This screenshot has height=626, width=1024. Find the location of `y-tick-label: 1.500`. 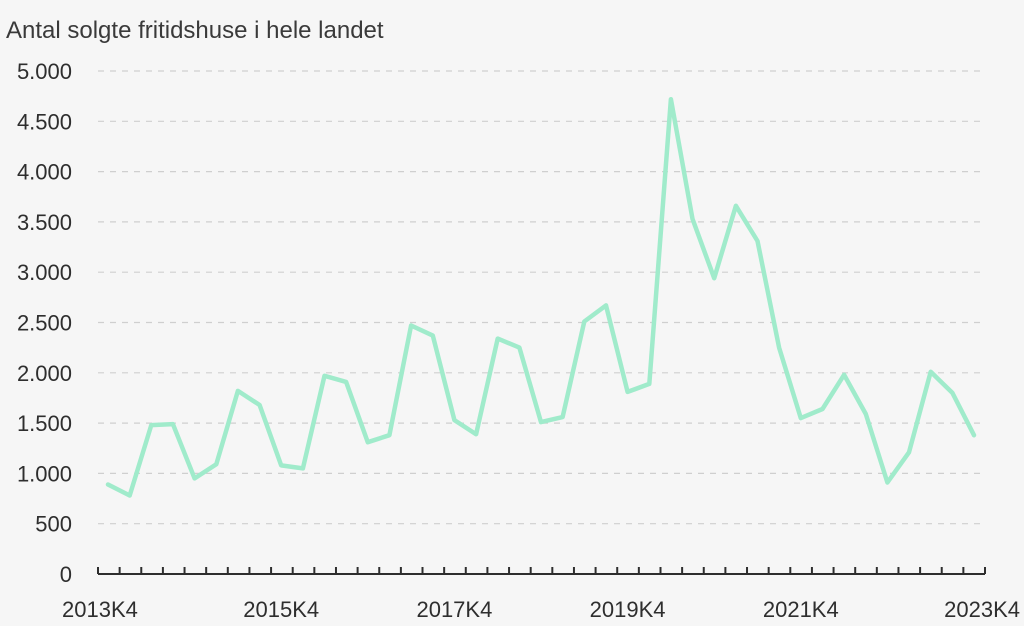

y-tick-label: 1.500 is located at coordinates (44, 423).